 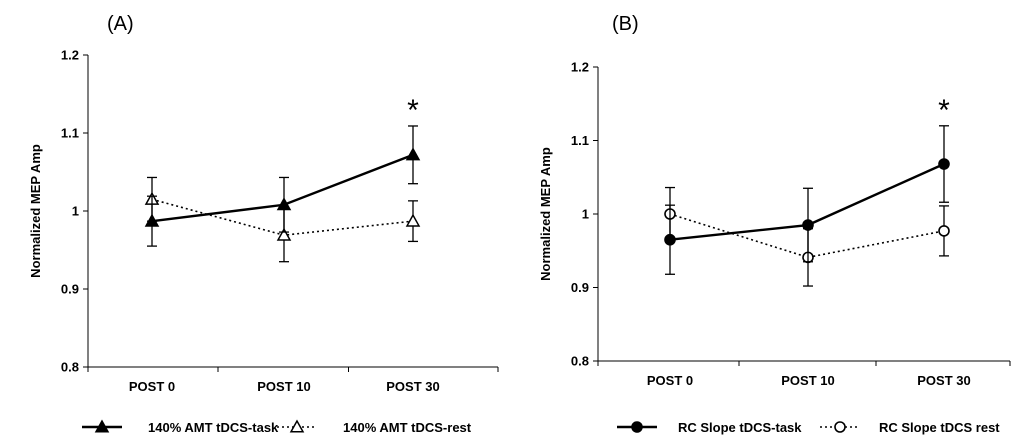 What do you see at coordinates (213, 427) in the screenshot?
I see `legend-label: 140% AMT tDCS-task` at bounding box center [213, 427].